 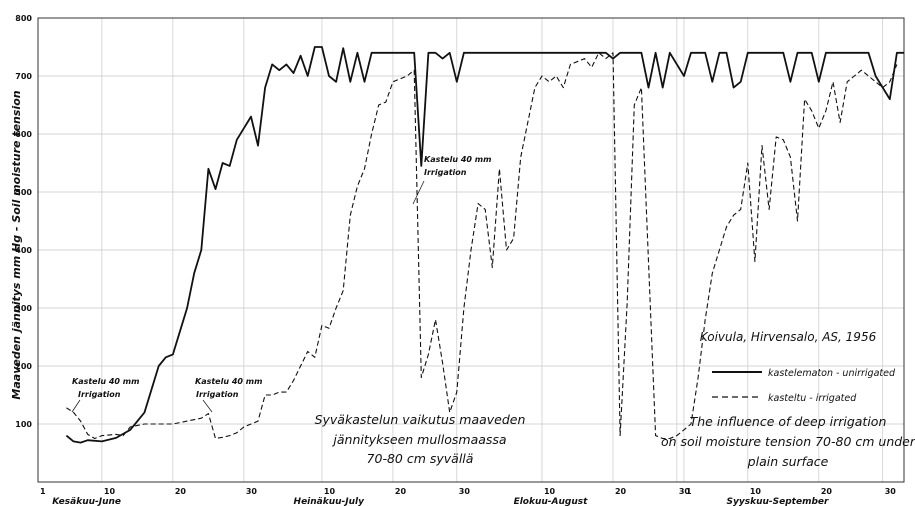 What do you see at coordinates (788, 421) in the screenshot?
I see `caption-en-line1: The influence of deep irrigation` at bounding box center [788, 421].